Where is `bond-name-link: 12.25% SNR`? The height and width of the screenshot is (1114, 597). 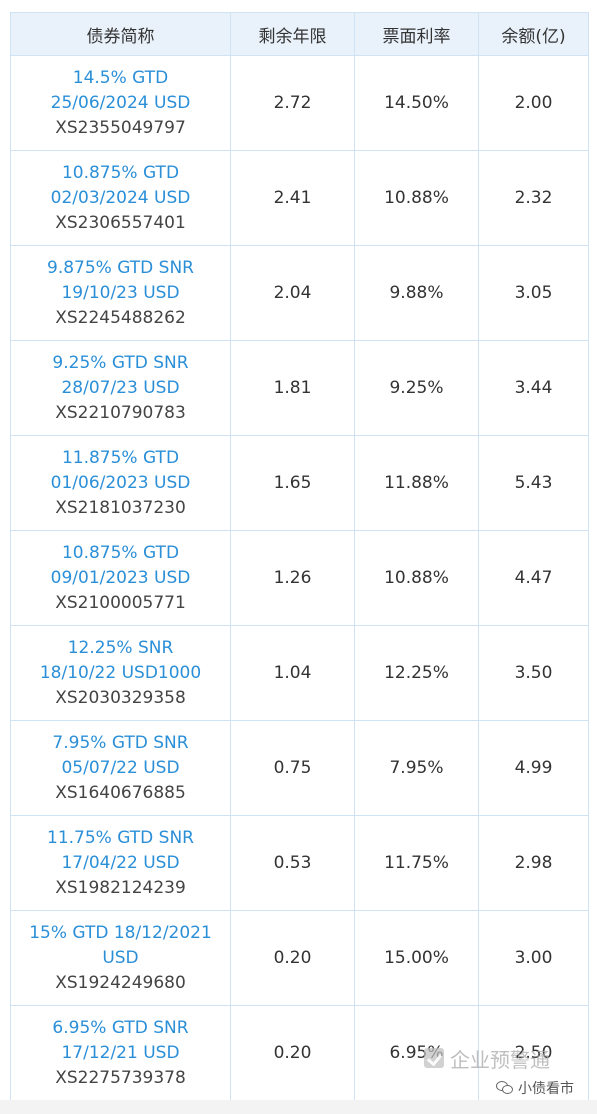 bond-name-link: 12.25% SNR is located at coordinates (120, 647).